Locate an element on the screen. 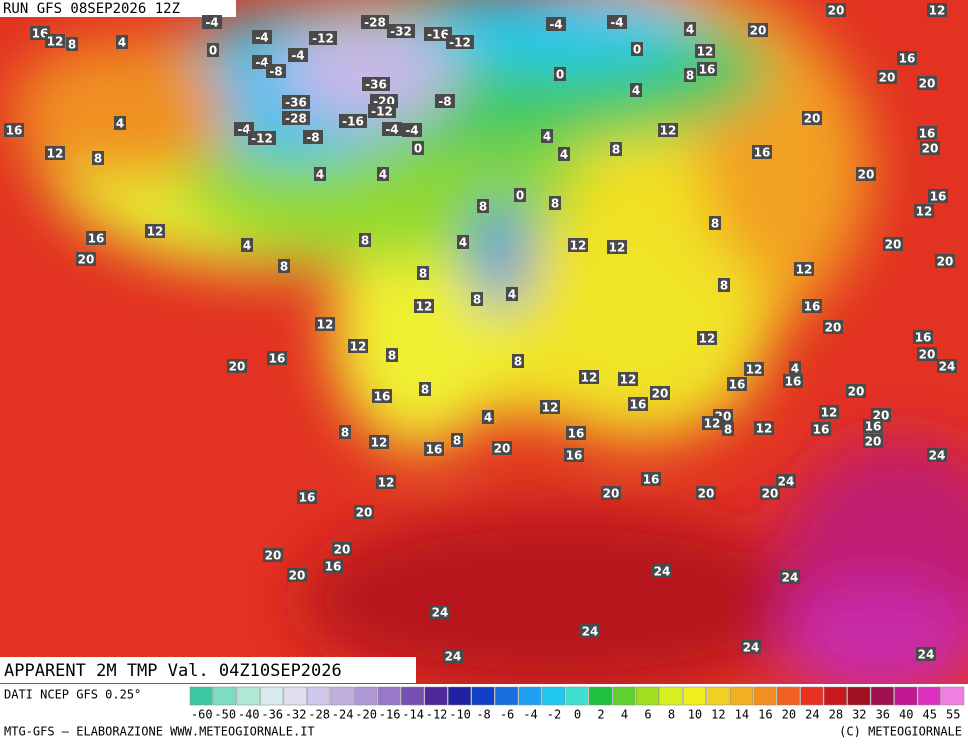  temperature-label: -28 is located at coordinates (296, 119).